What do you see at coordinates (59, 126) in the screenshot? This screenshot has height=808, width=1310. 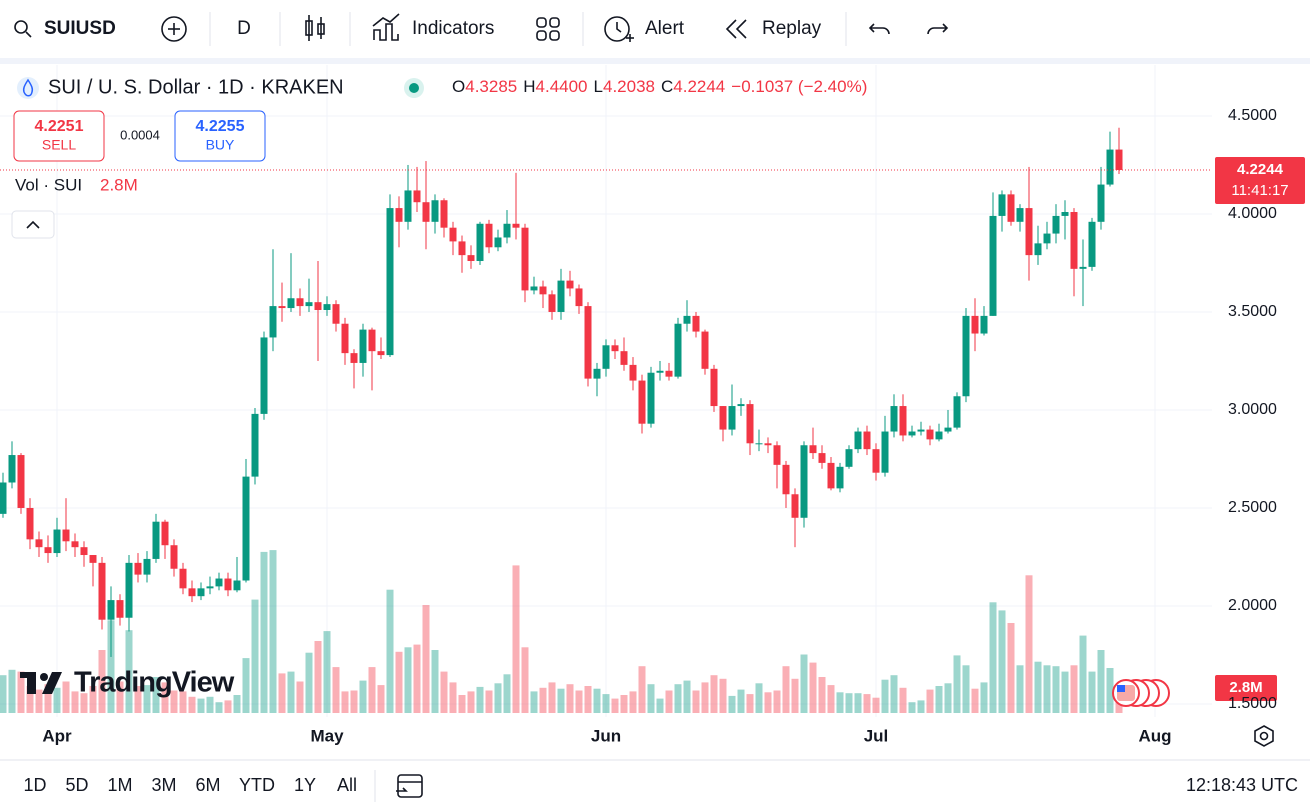 I see `sell-price: 4.2251` at bounding box center [59, 126].